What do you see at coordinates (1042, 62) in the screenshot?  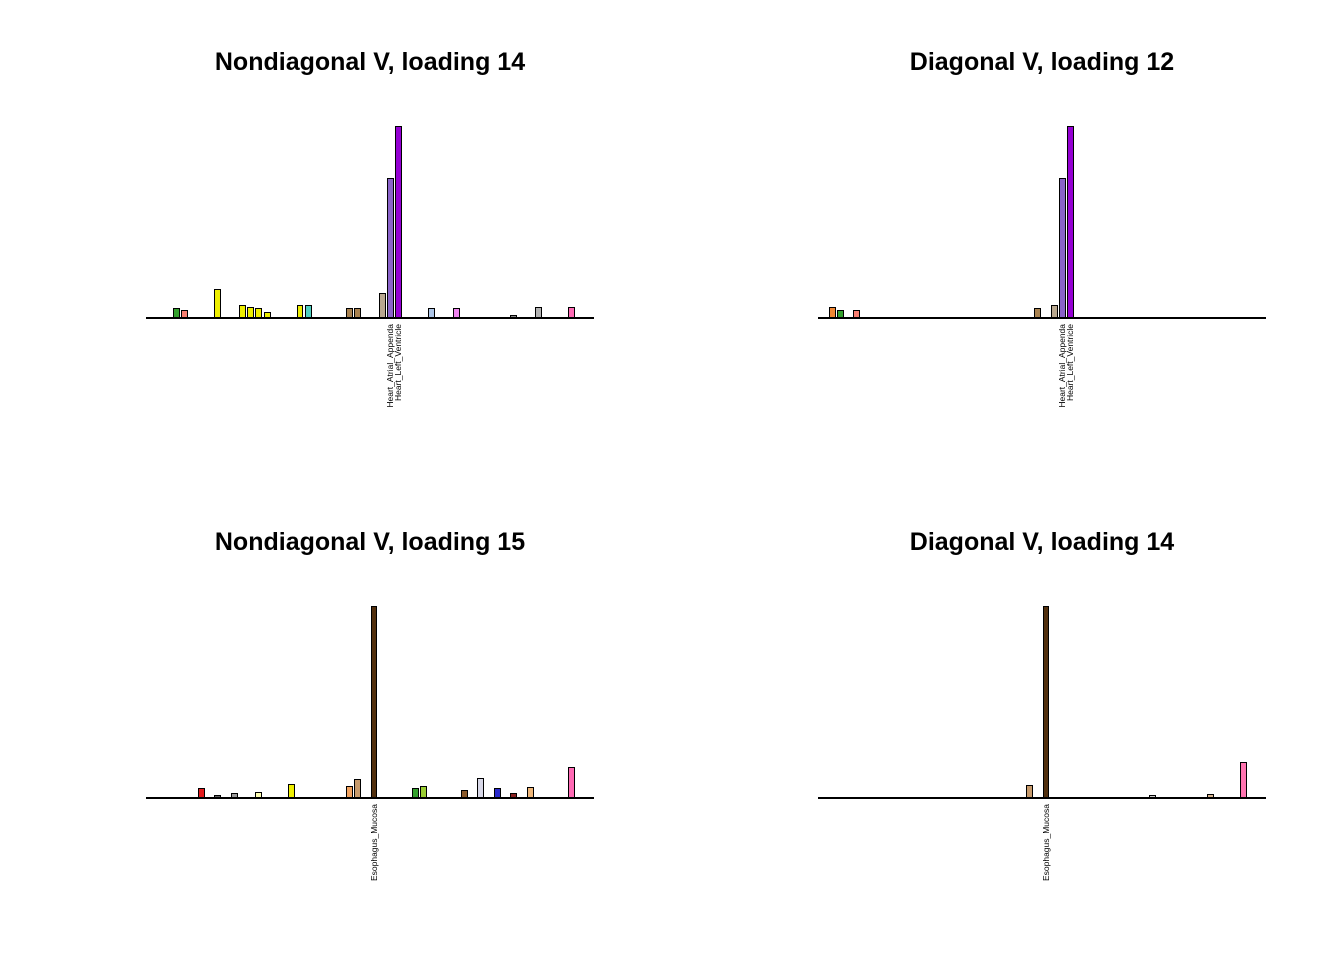 I see `chart-title: Diagonal V, loading 12` at bounding box center [1042, 62].